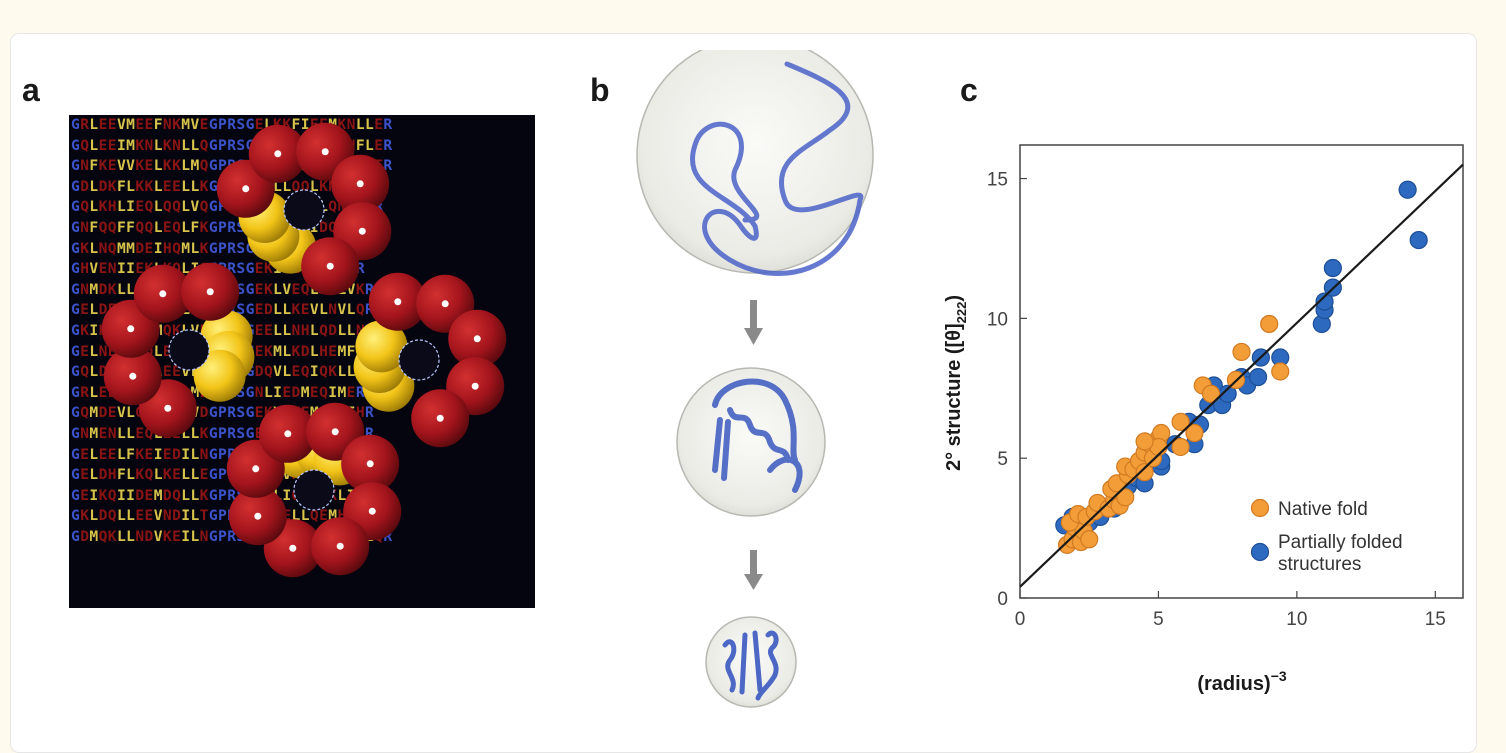  Describe the element at coordinates (1002, 459) in the screenshot. I see `y-tick-label: 5` at that location.